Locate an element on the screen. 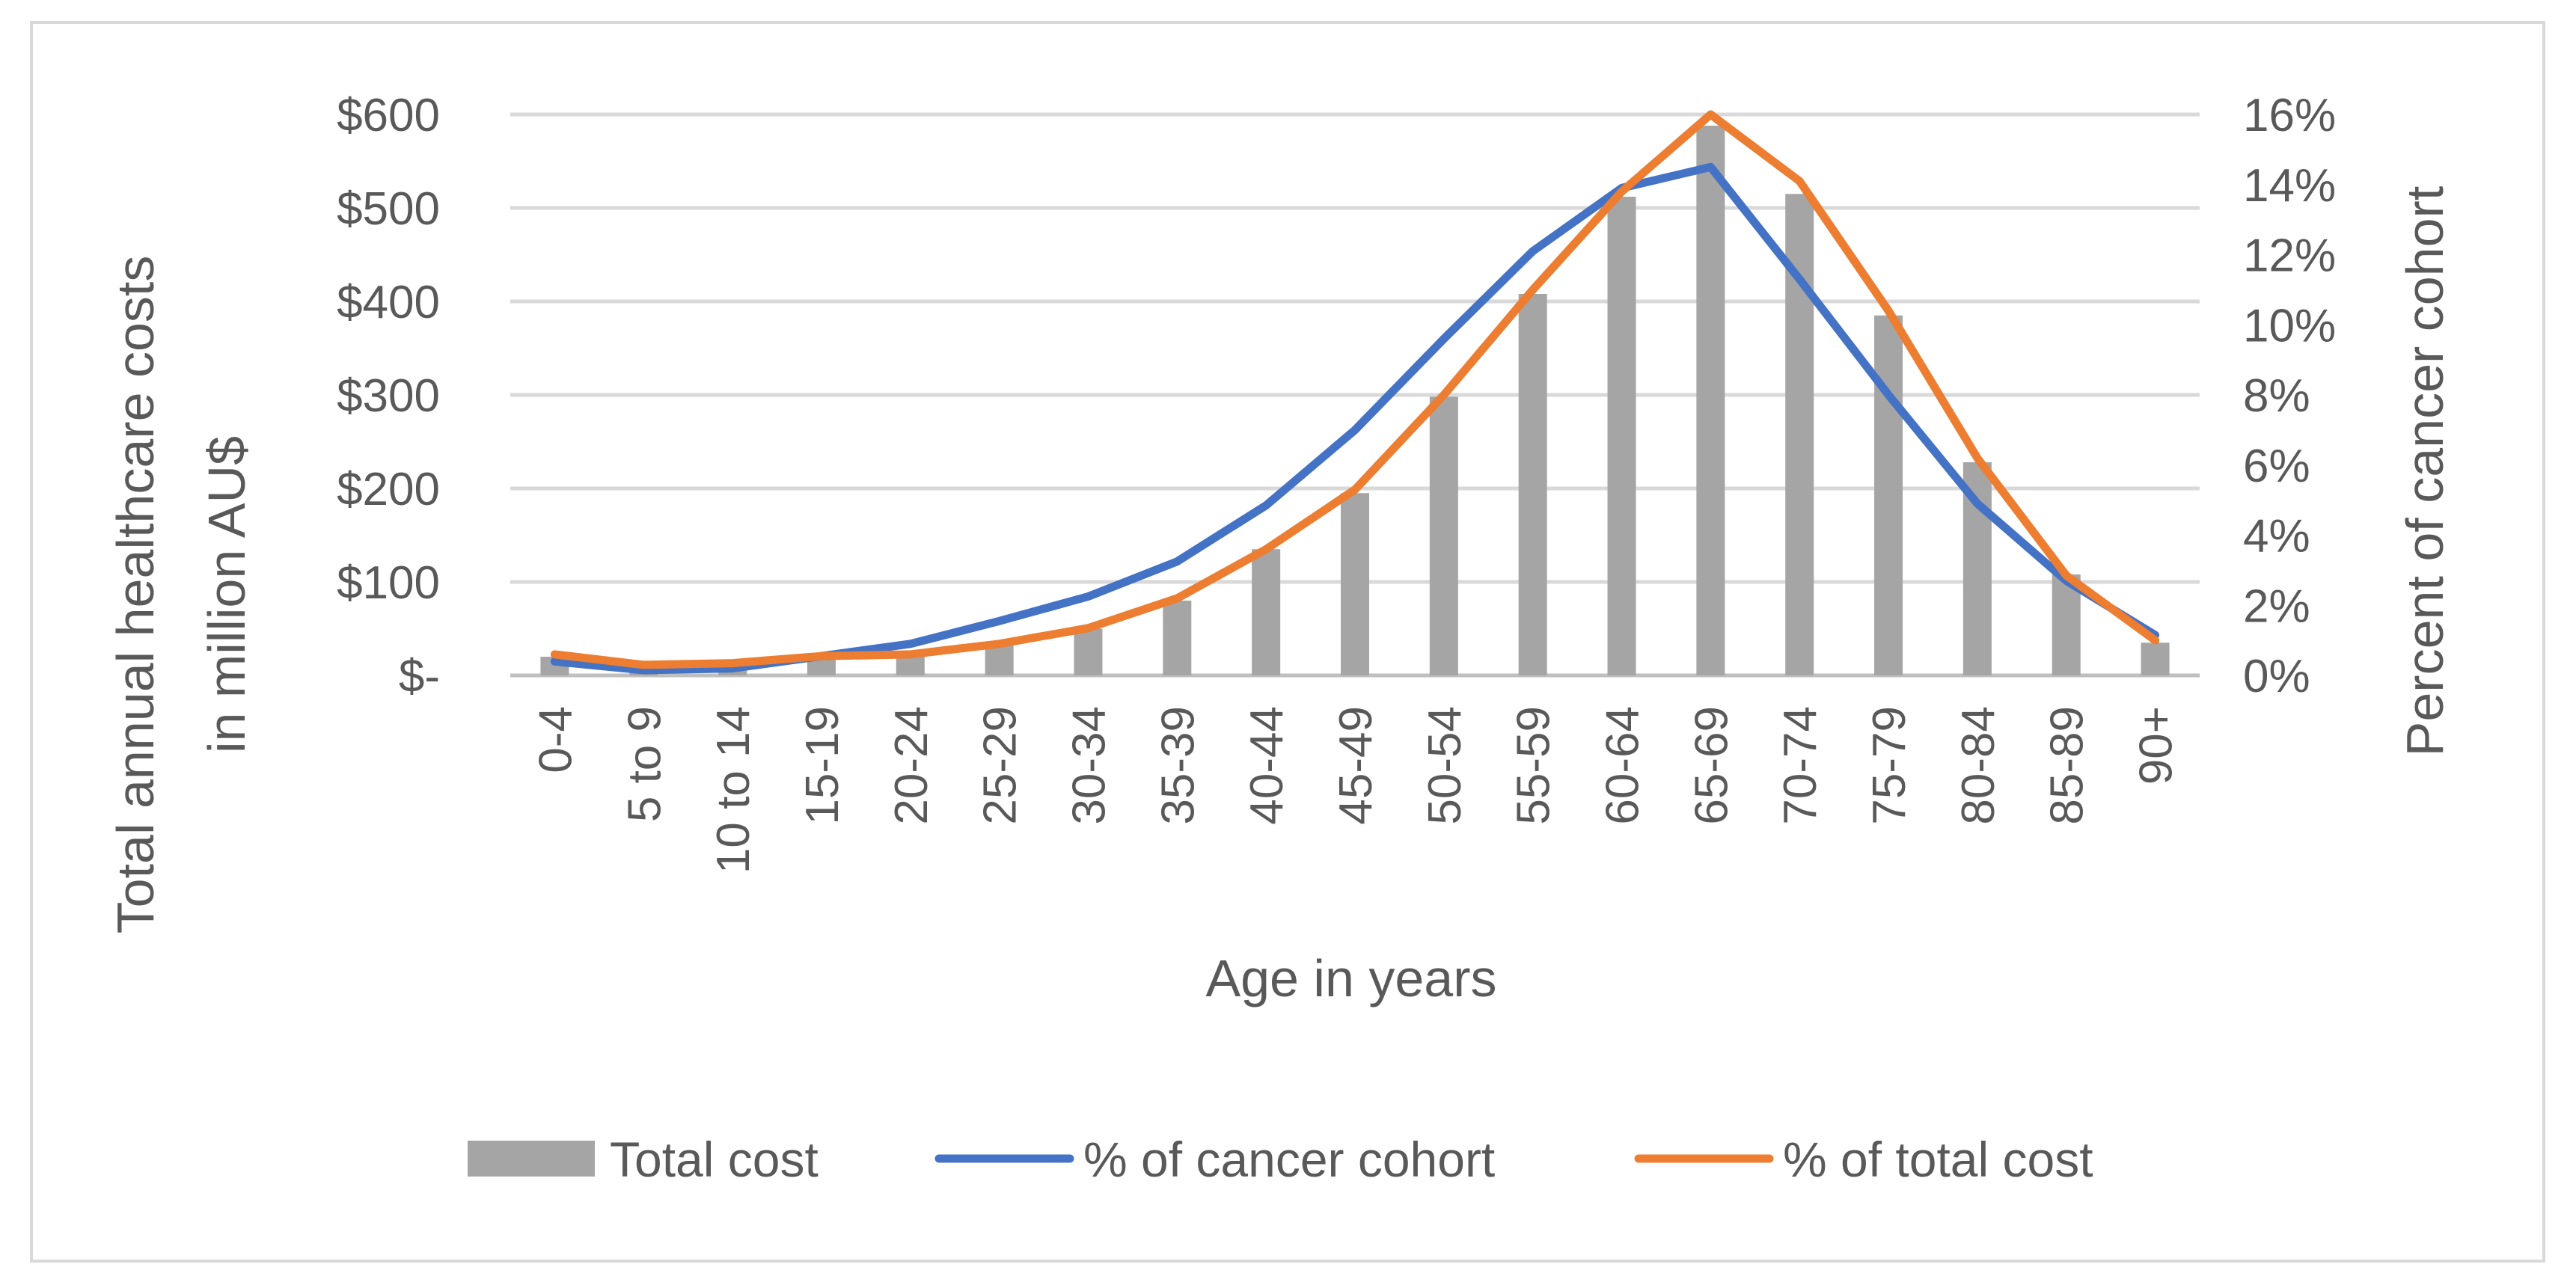 Image resolution: width=2576 pixels, height=1288 pixels. left-tick-label: $500 is located at coordinates (388, 209).